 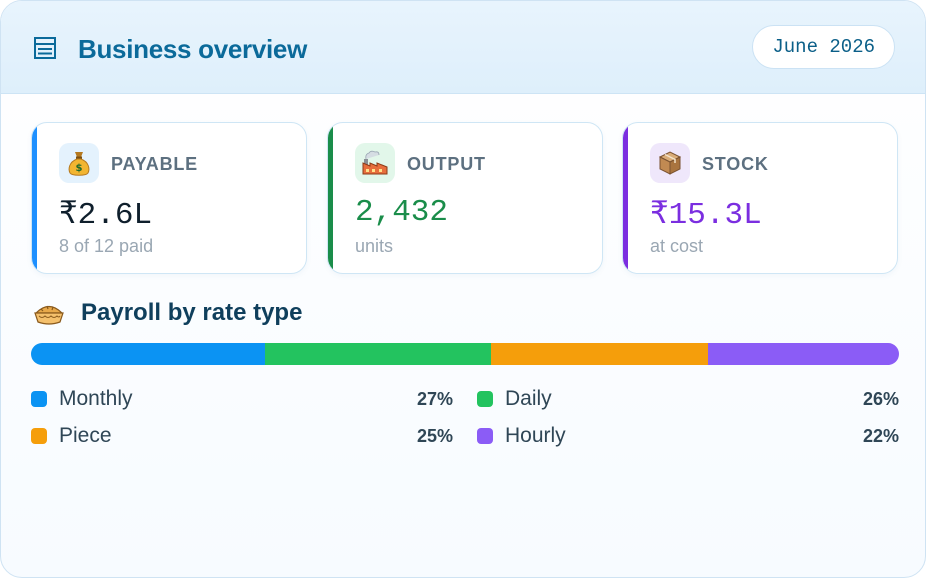 What do you see at coordinates (106, 246) in the screenshot?
I see `stat-subtext: 8 of 12 paid` at bounding box center [106, 246].